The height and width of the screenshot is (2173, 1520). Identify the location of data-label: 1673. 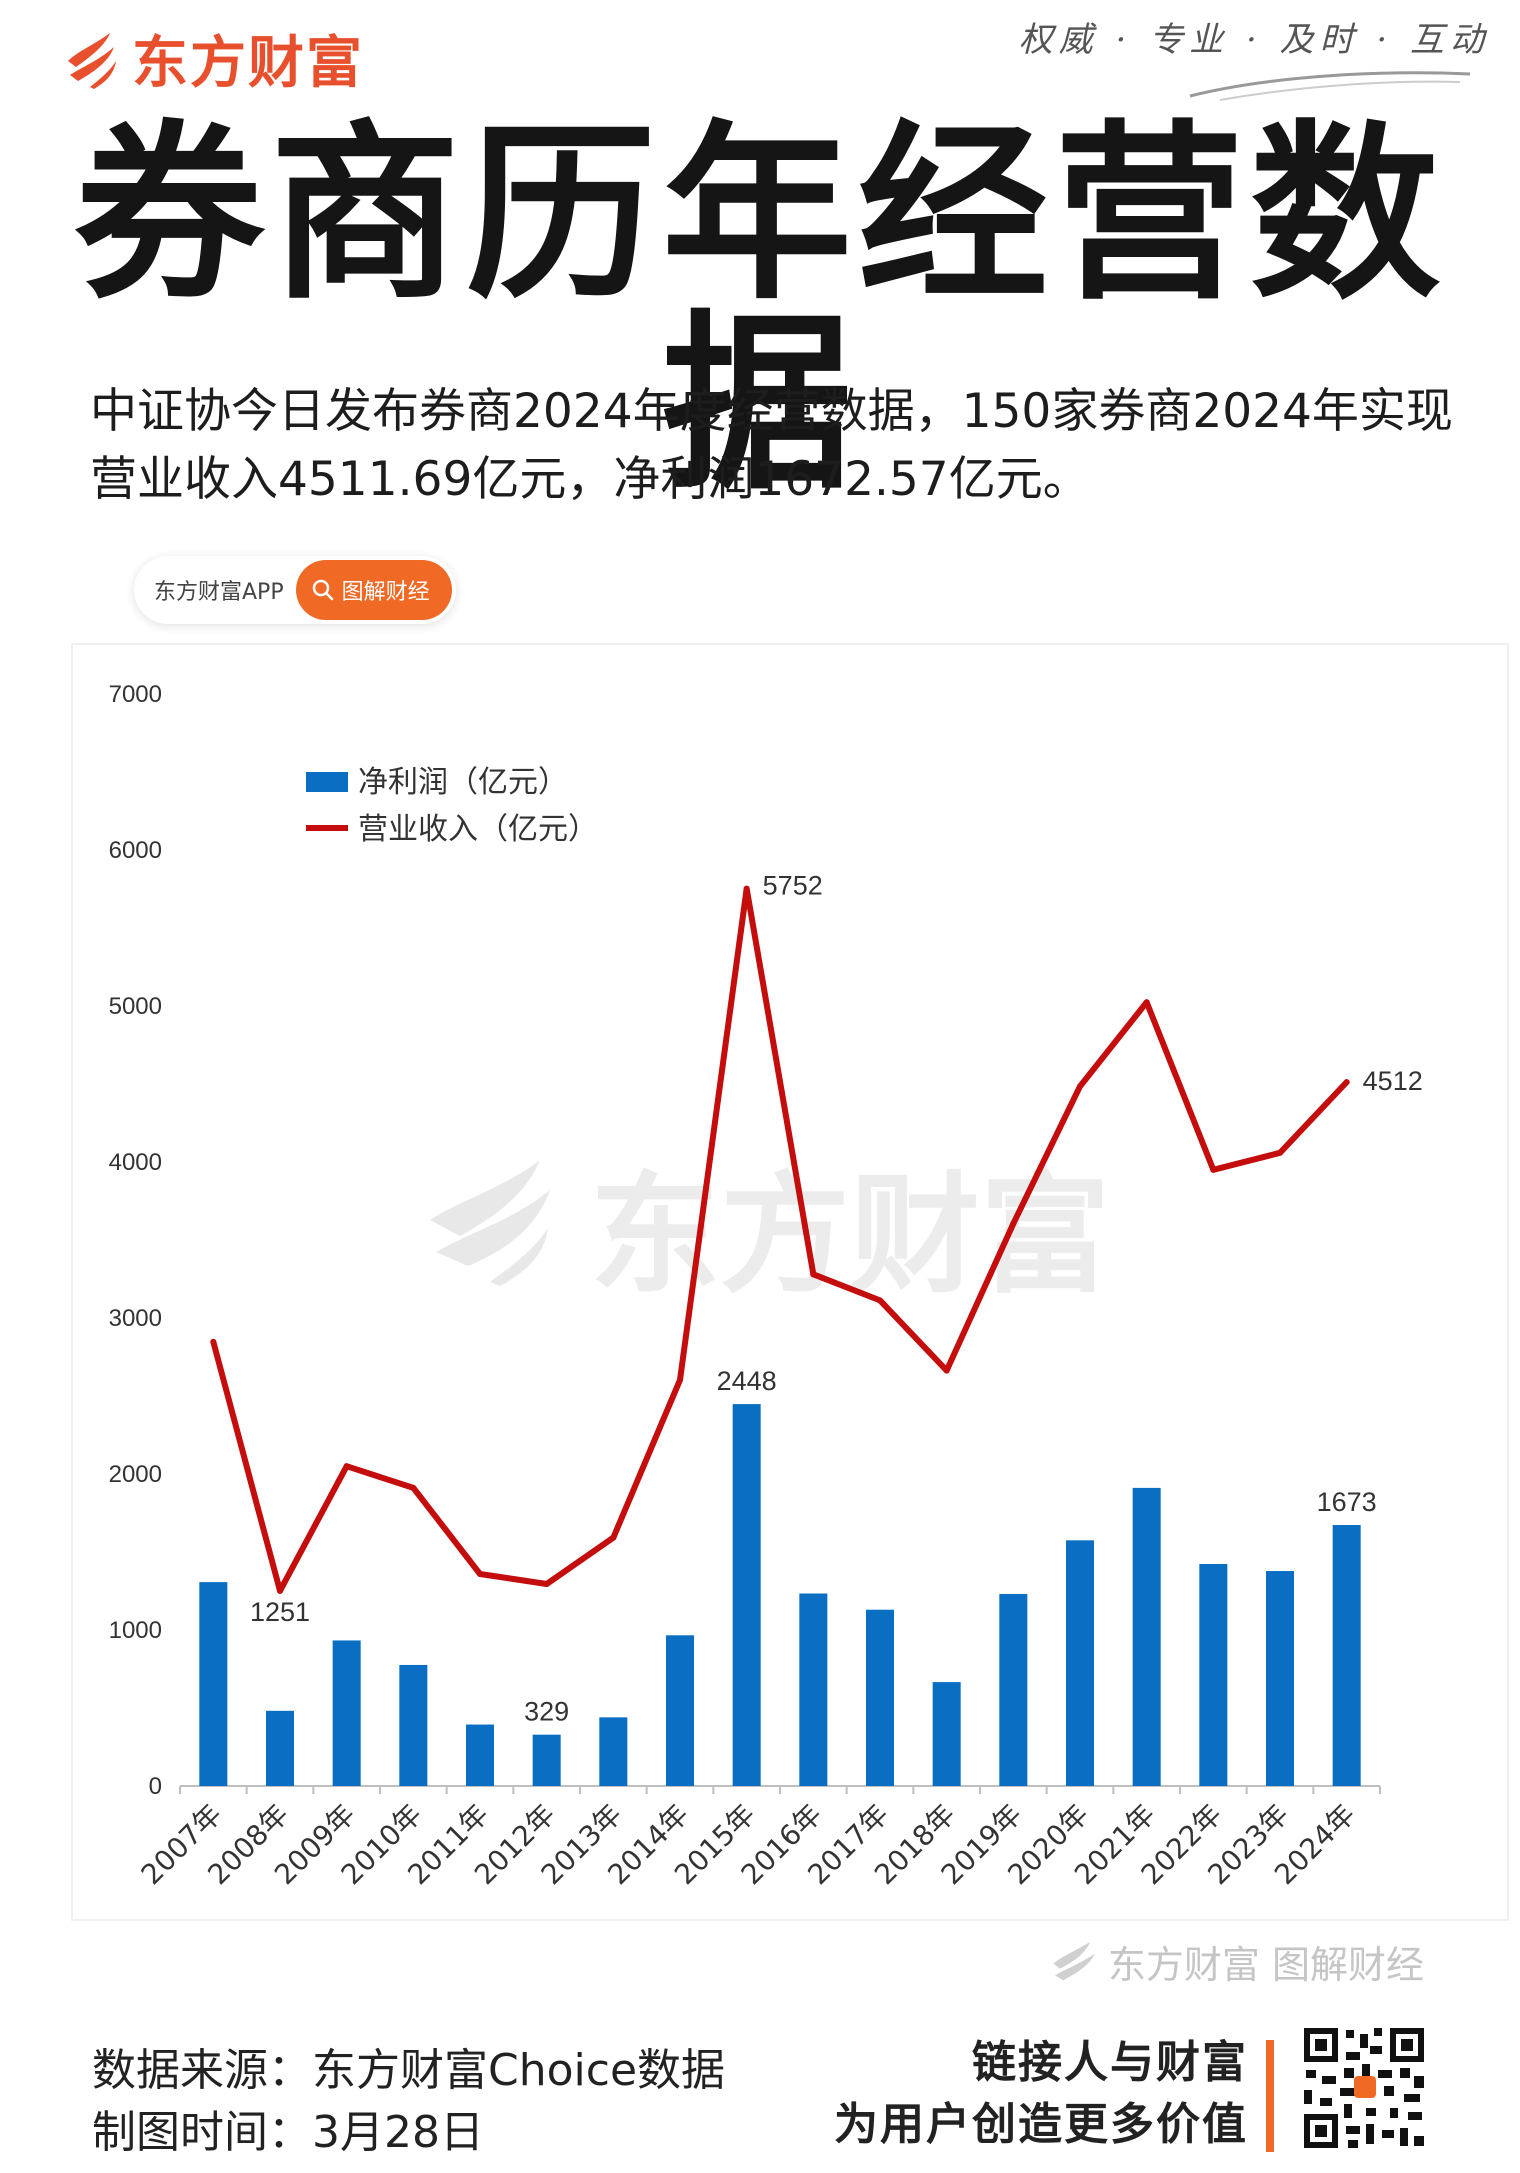
(1347, 1502).